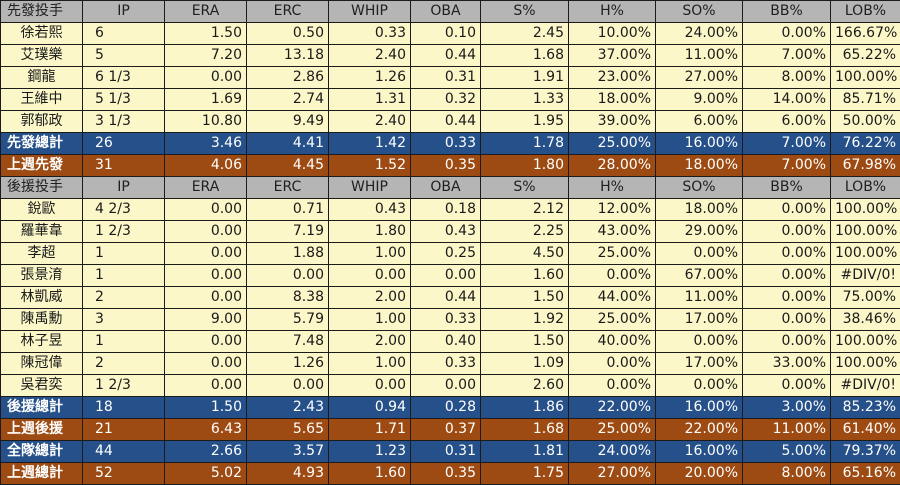  I want to click on stat-cell: 0.50, so click(288, 34).